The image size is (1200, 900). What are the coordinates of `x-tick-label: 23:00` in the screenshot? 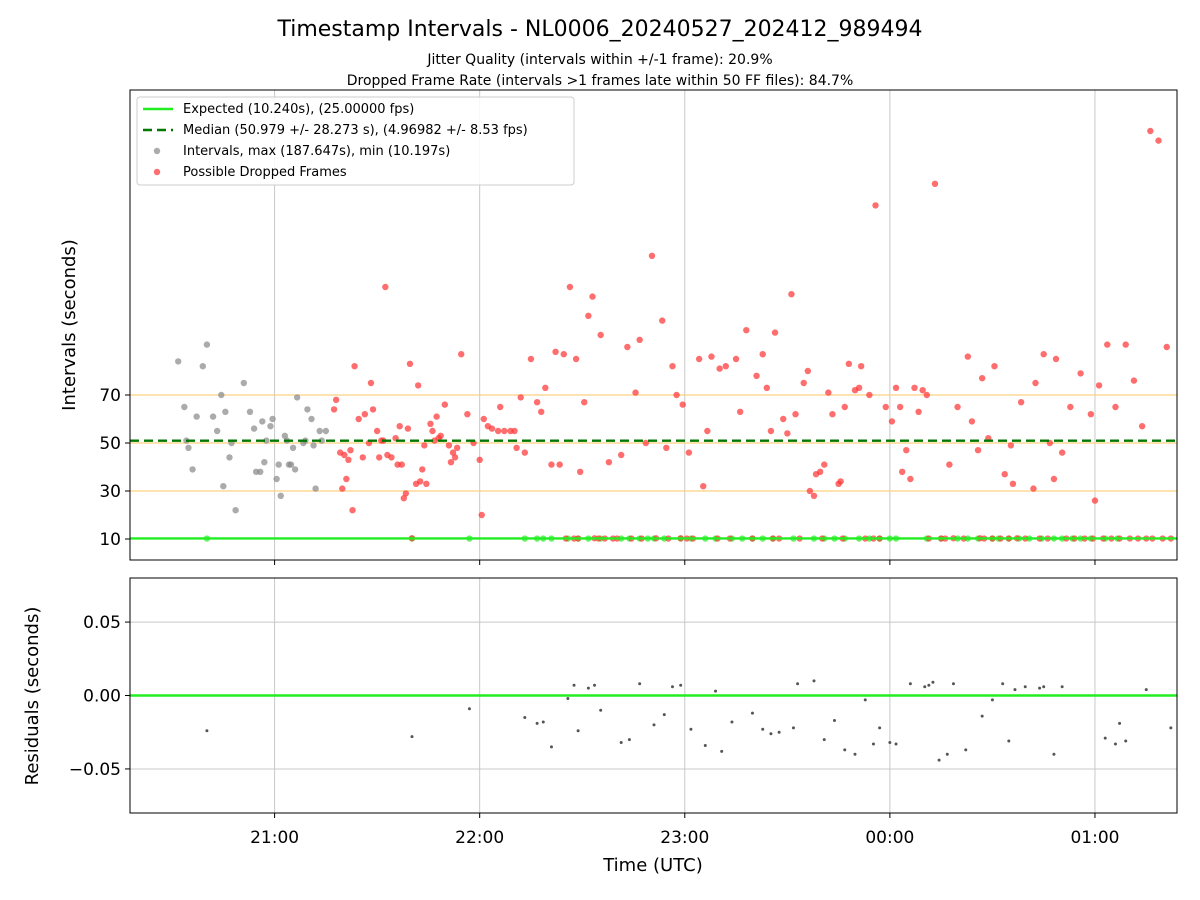 It's located at (684, 838).